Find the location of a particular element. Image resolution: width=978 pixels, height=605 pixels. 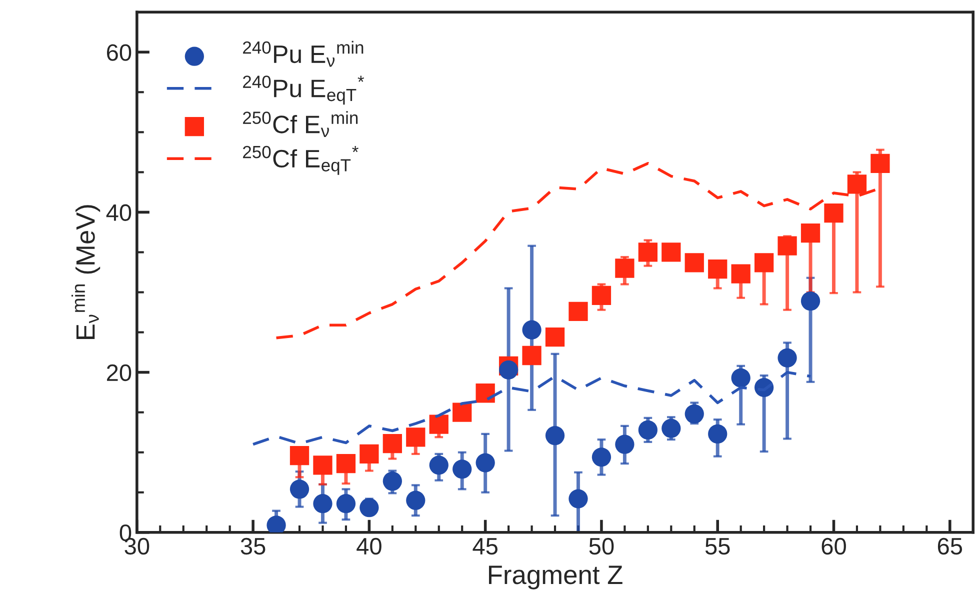

y-tick-label: 60 is located at coordinates (119, 52).